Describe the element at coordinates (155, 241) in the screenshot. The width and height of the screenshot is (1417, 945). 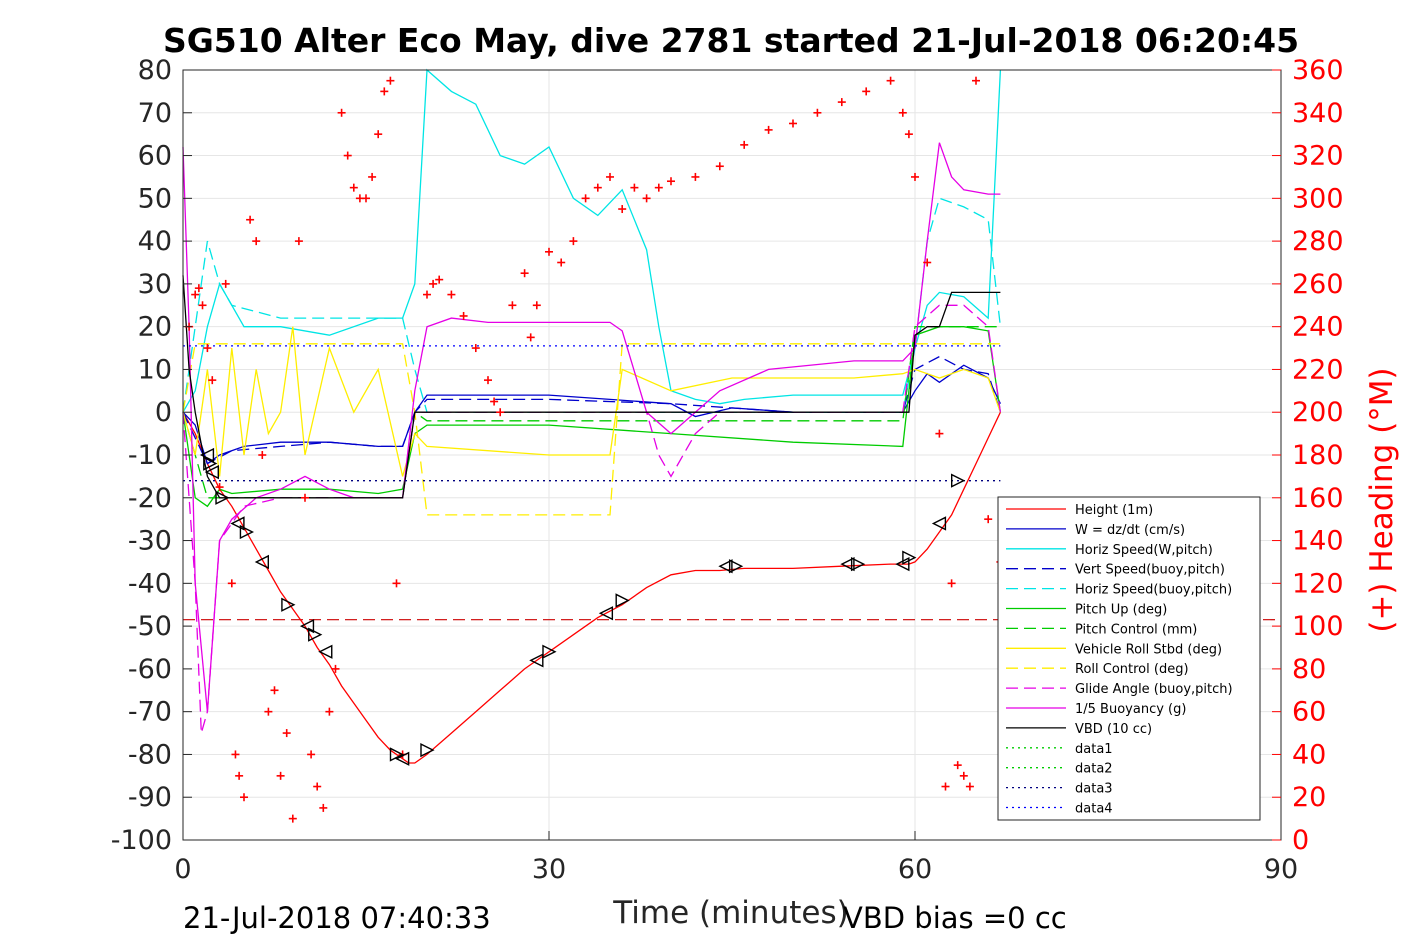
I see `left-tick-label-4: 40` at that location.